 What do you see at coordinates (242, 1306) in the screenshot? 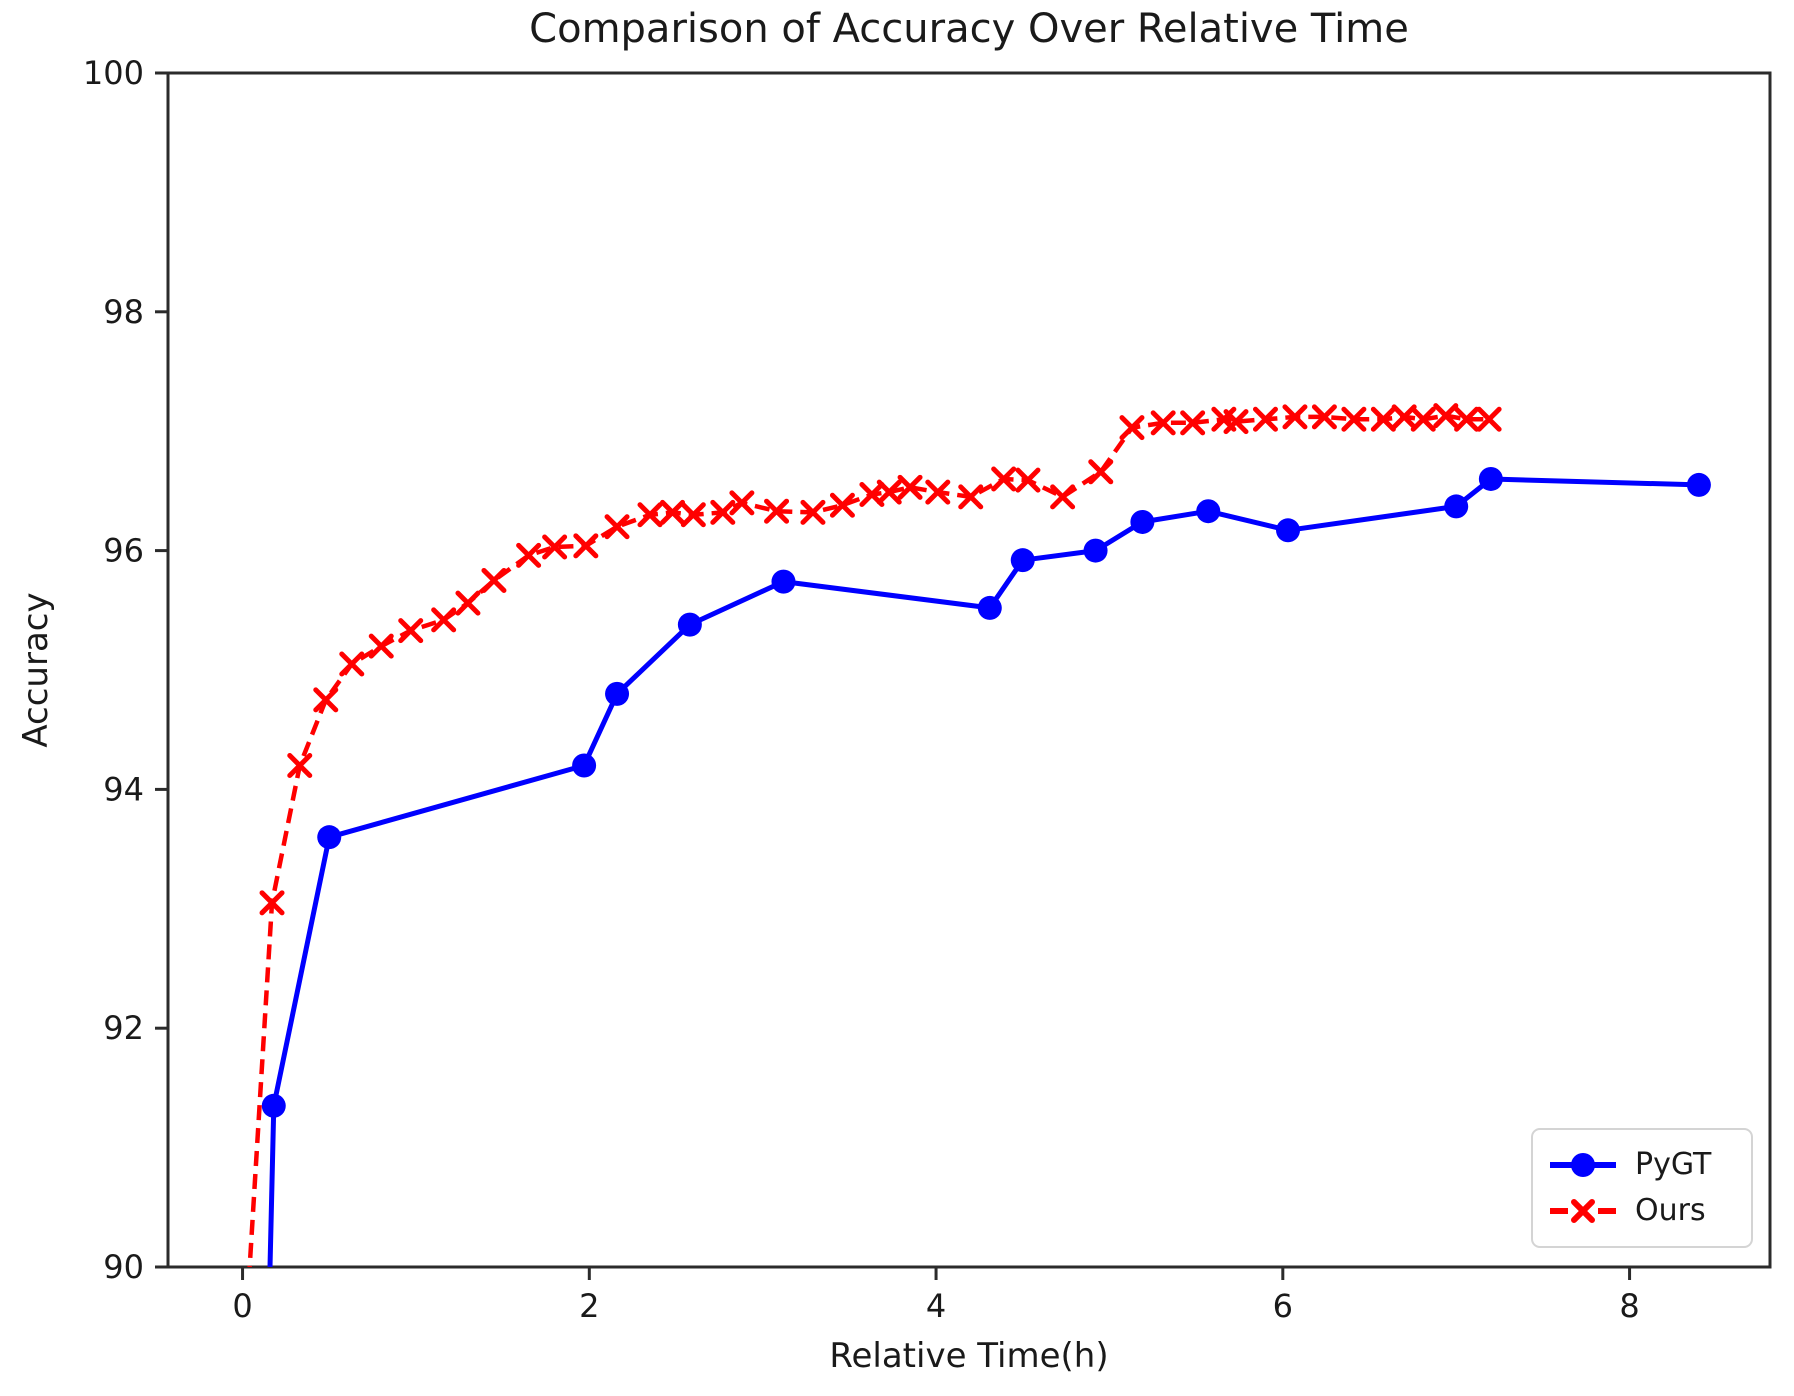
I see `x-tick-label: 0` at bounding box center [242, 1306].